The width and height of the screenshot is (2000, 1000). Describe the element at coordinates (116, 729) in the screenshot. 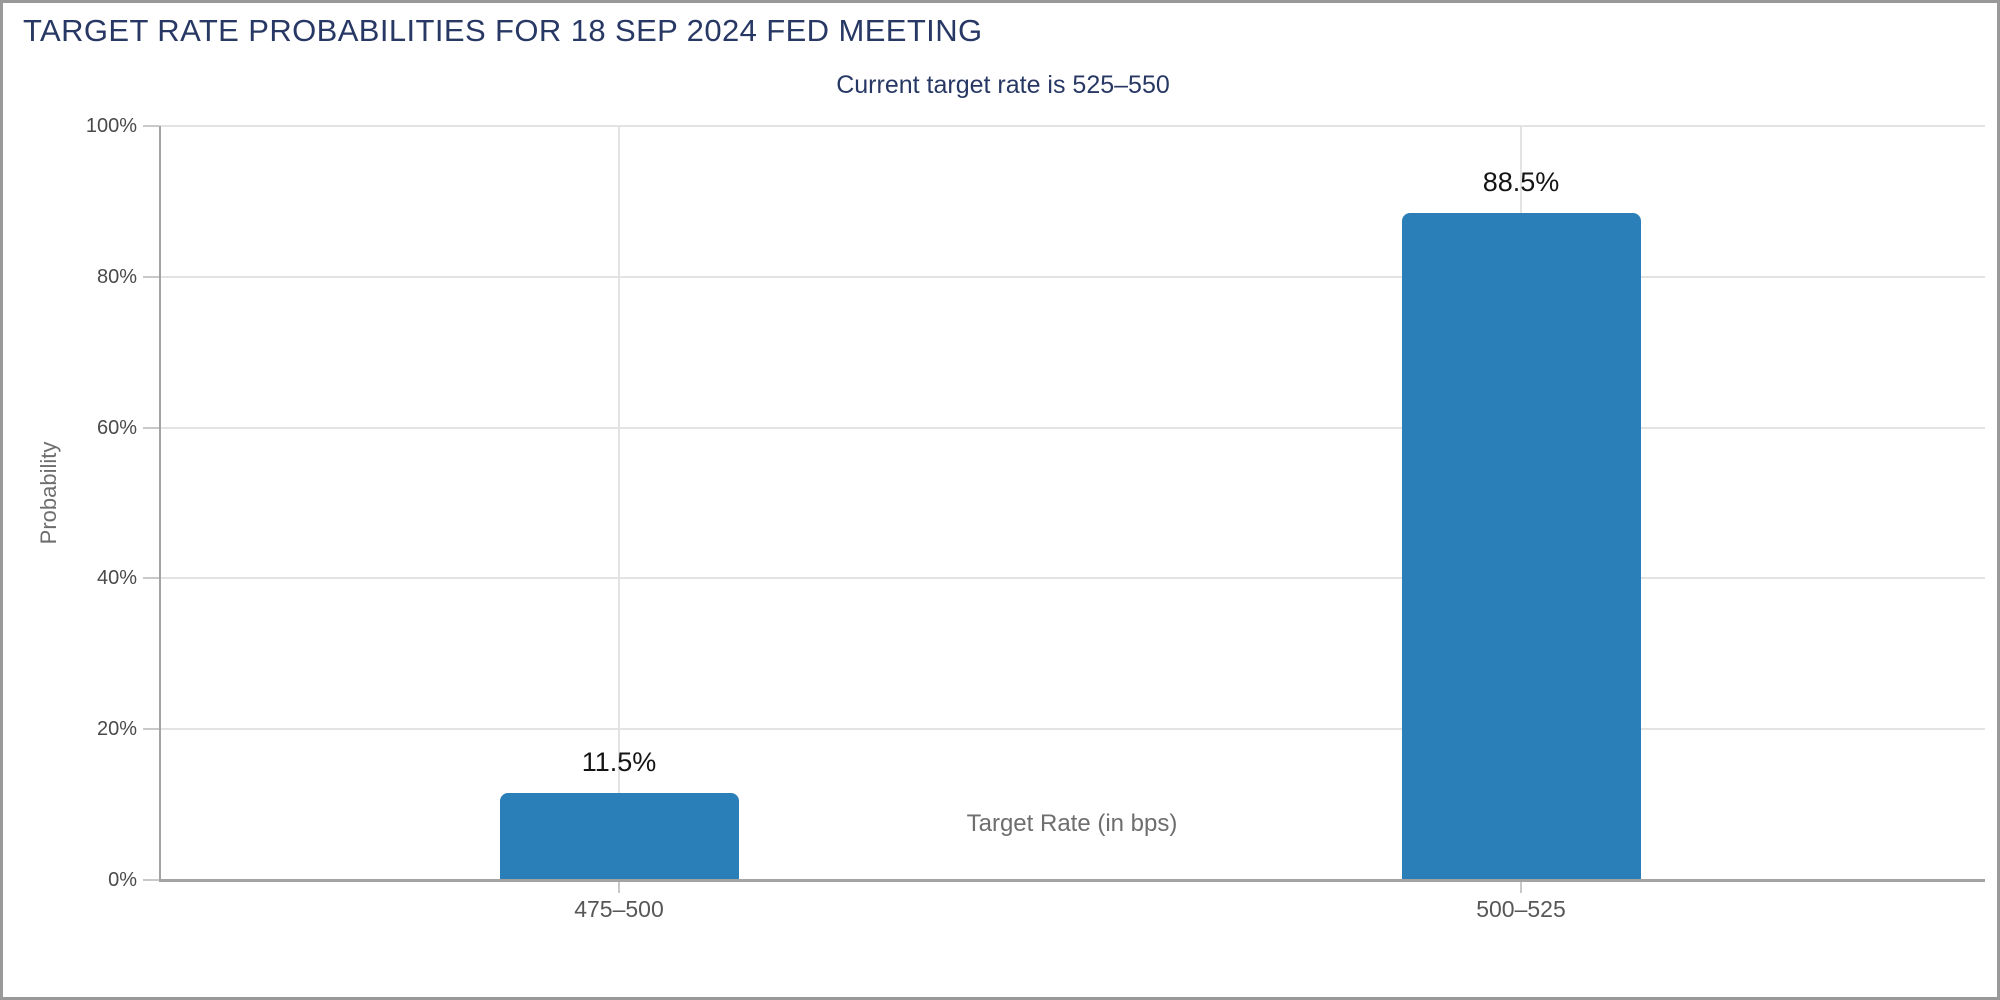

I see `y-tick-label: 20%` at that location.